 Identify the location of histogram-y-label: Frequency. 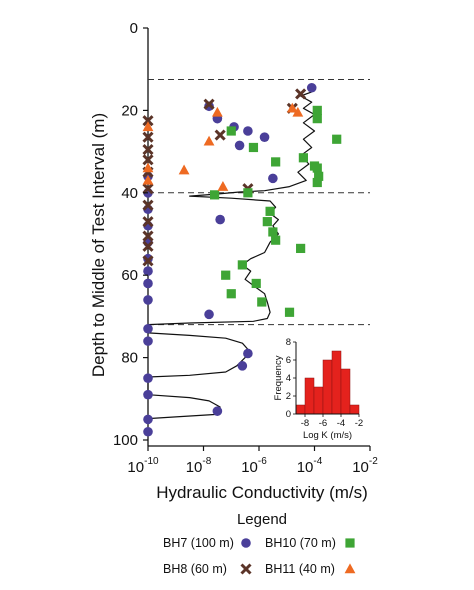
(278, 377).